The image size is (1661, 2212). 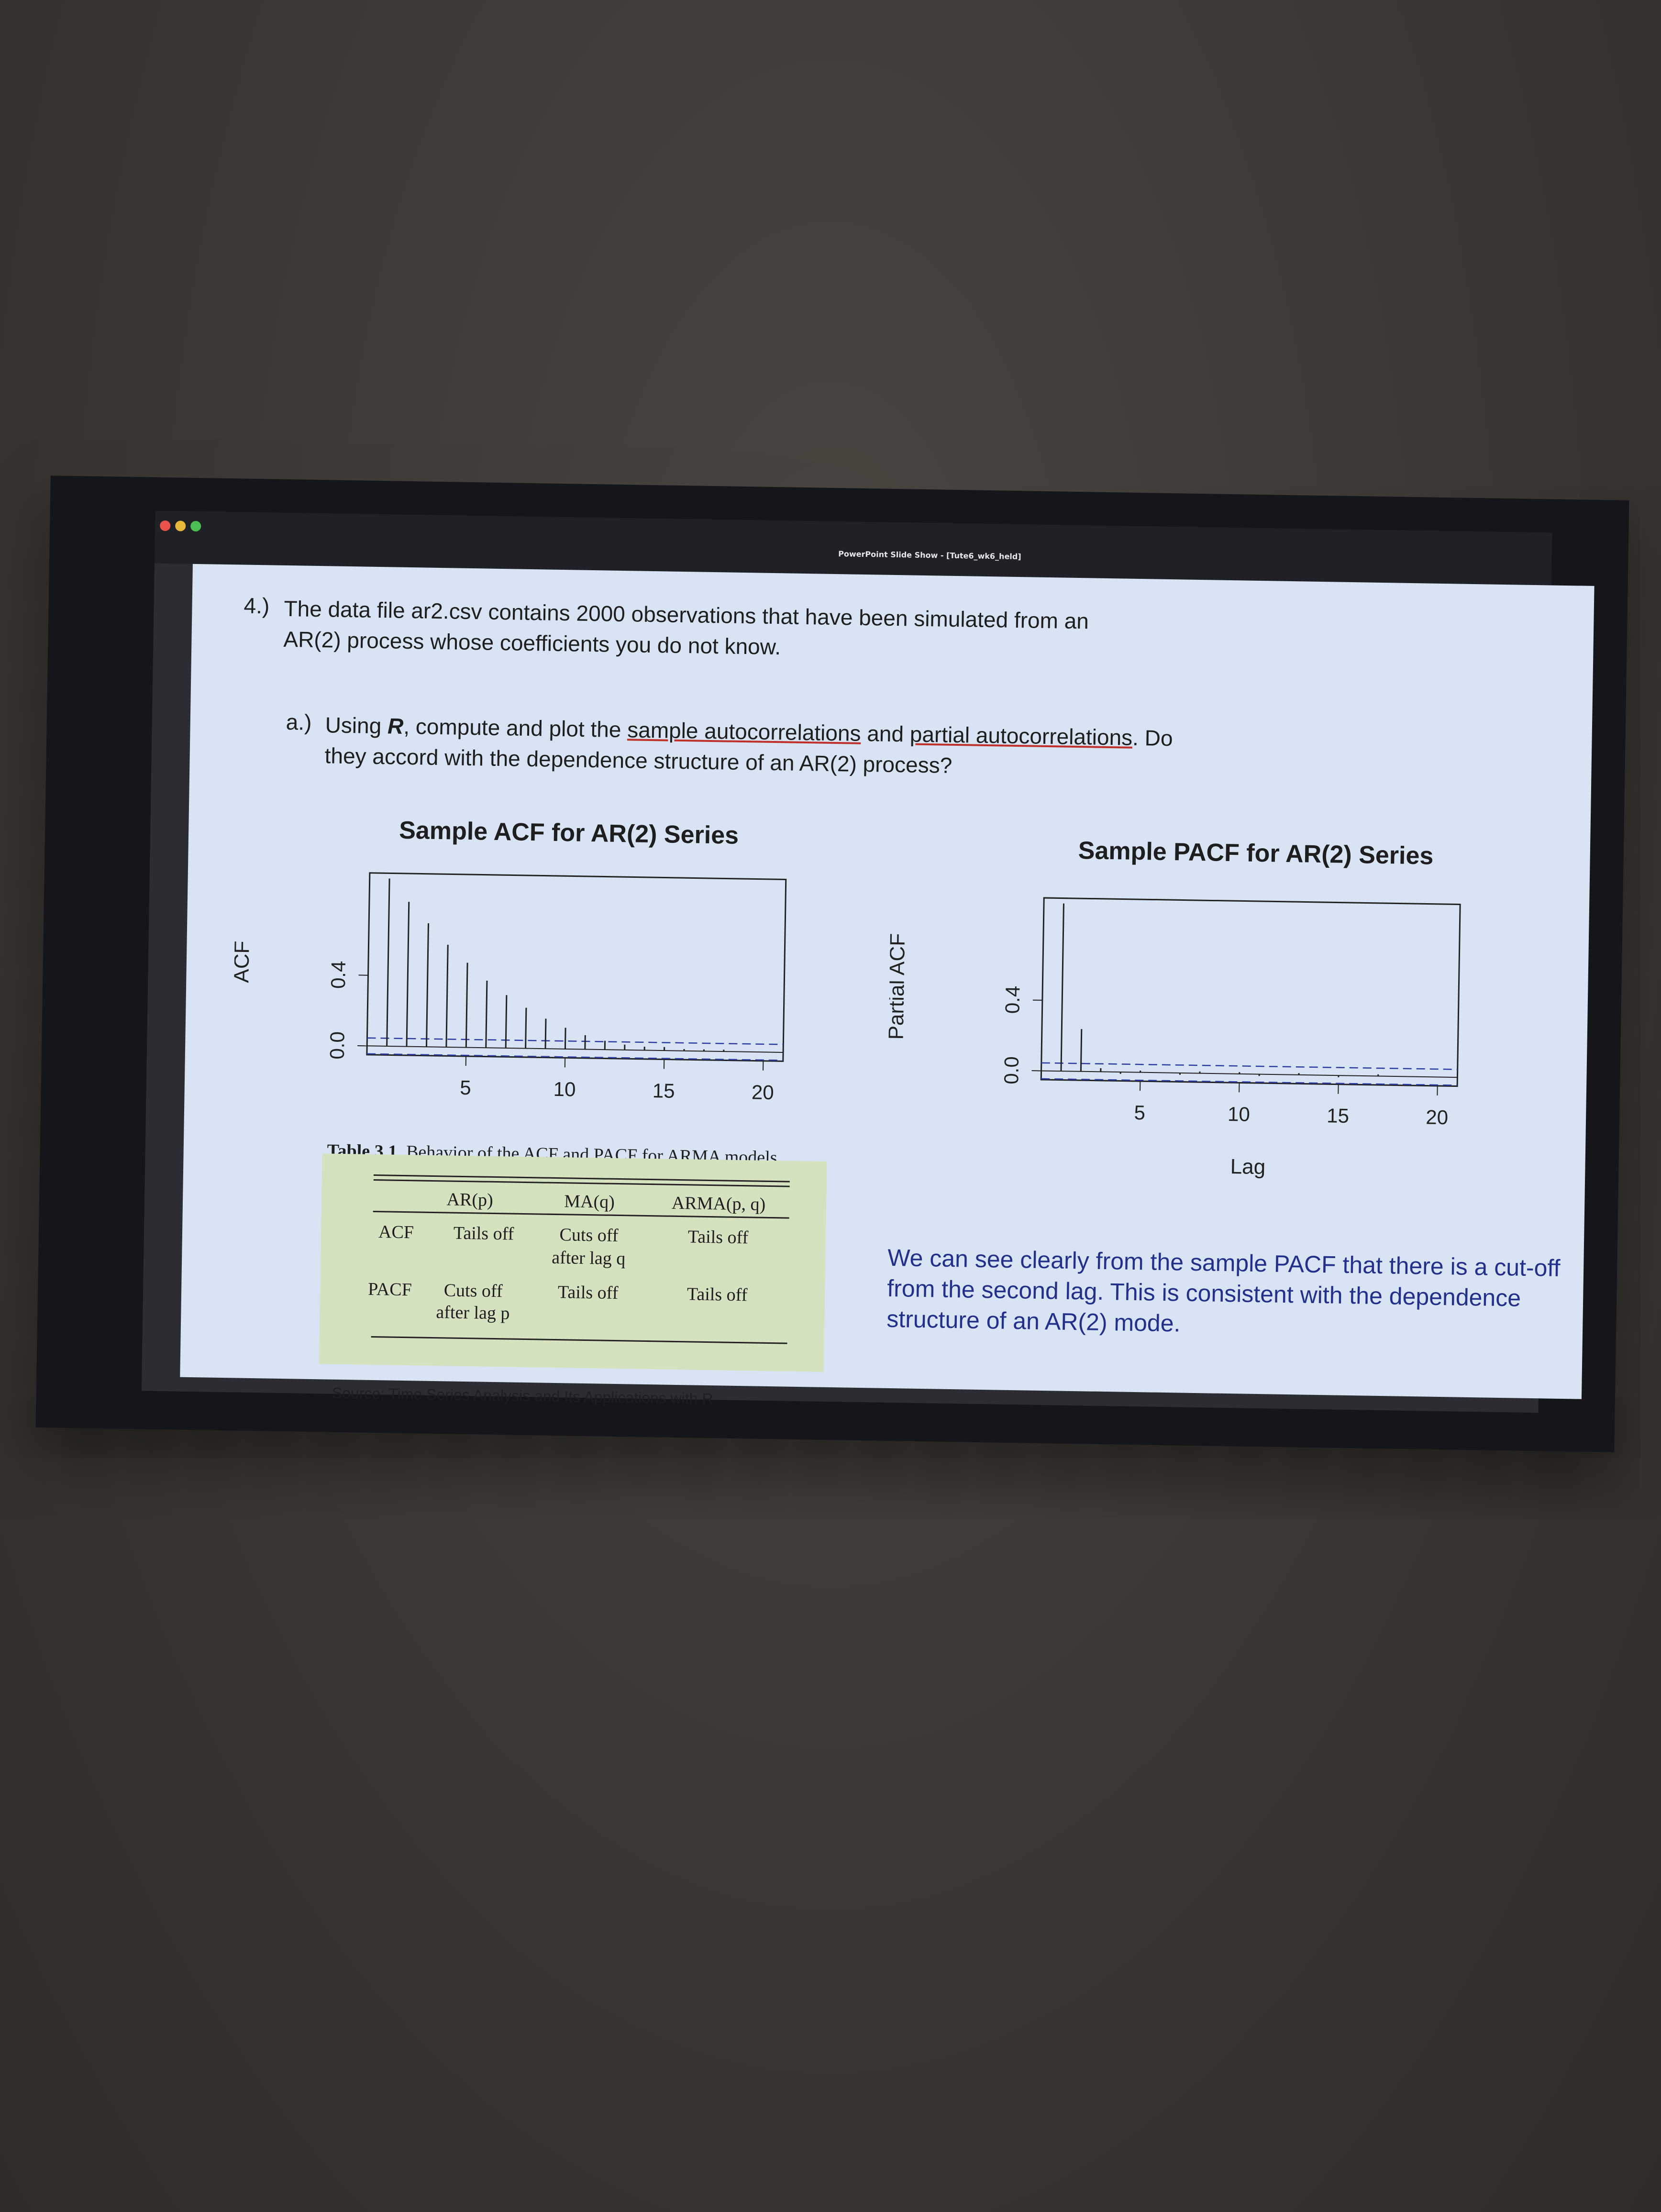 I want to click on acf-x-tick-label-20: 20, so click(x=763, y=1092).